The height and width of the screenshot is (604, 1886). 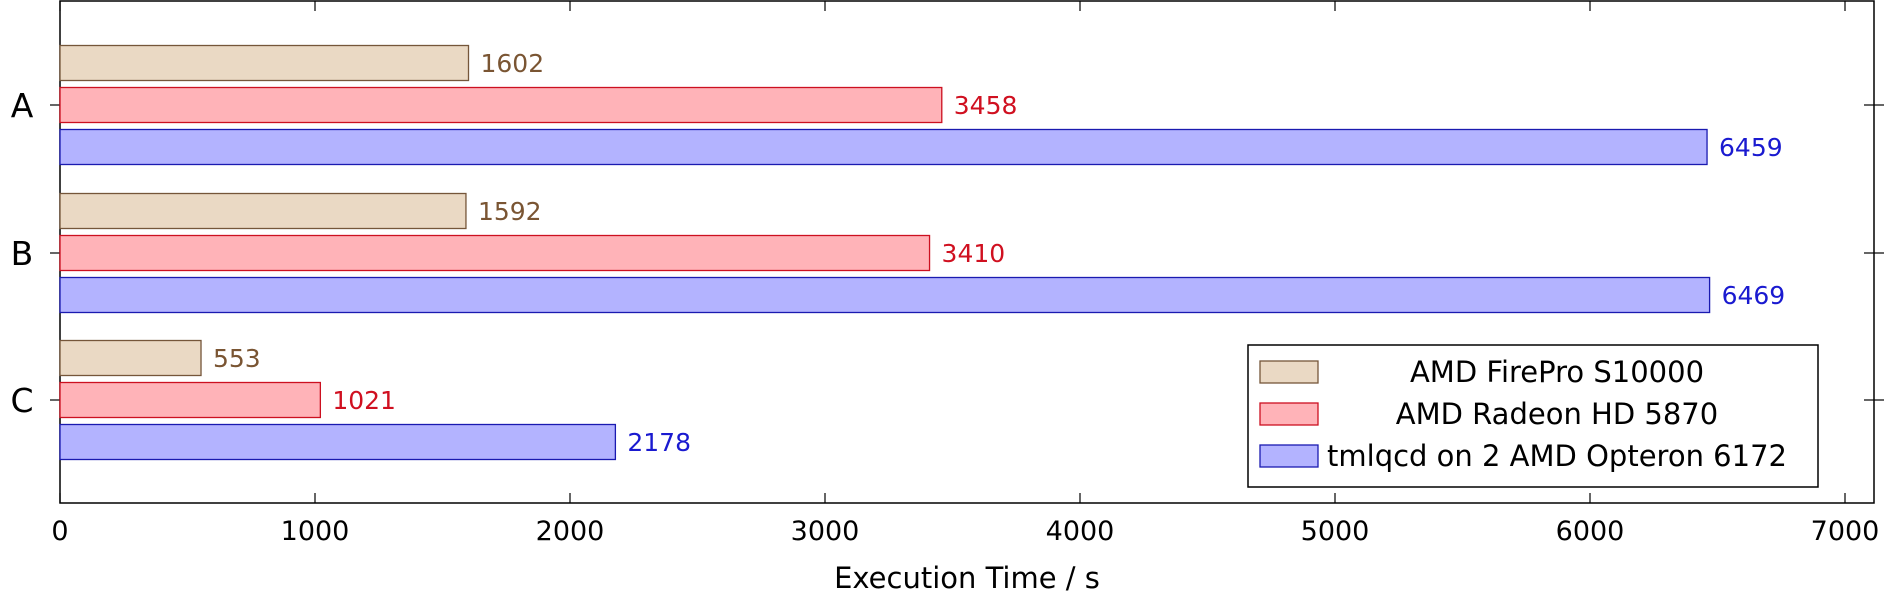 What do you see at coordinates (513, 63) in the screenshot?
I see `data-label: 1602` at bounding box center [513, 63].